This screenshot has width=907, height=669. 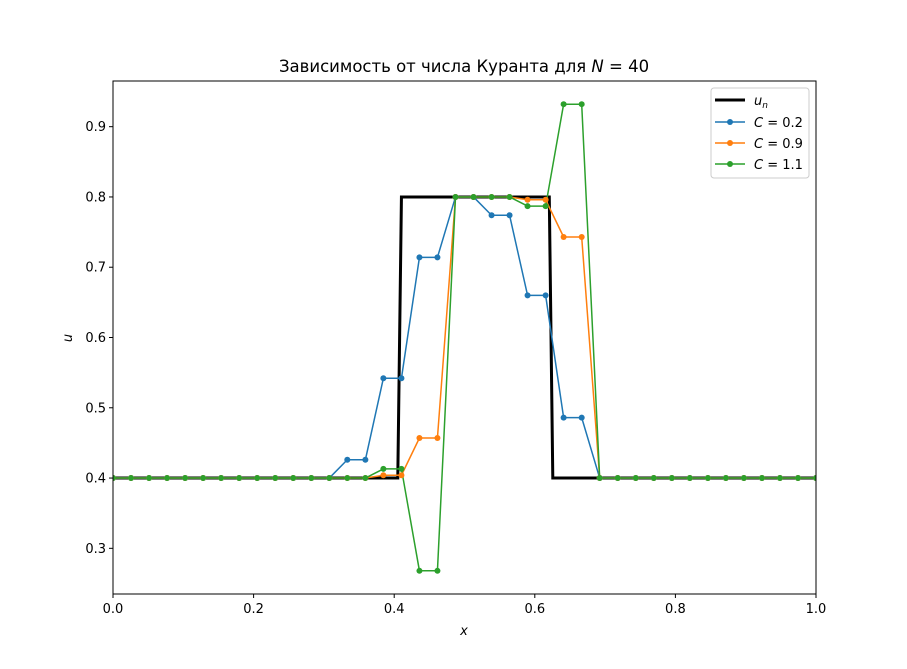 What do you see at coordinates (759, 165) in the screenshot?
I see `legend-c11-var: C` at bounding box center [759, 165].